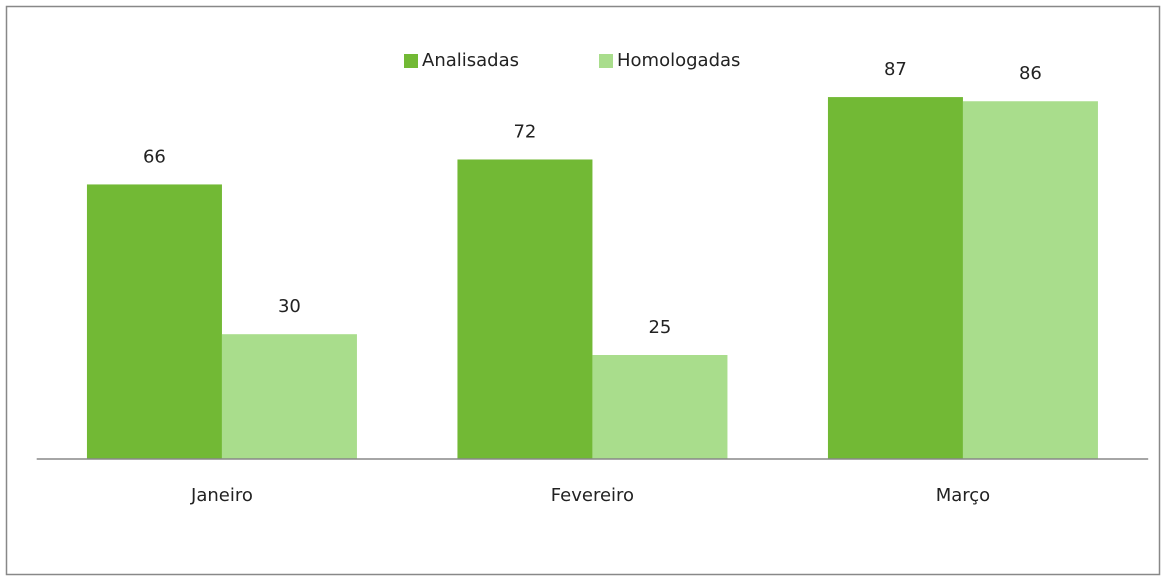  I want to click on x-tick-label: Fevereiro, so click(592, 495).